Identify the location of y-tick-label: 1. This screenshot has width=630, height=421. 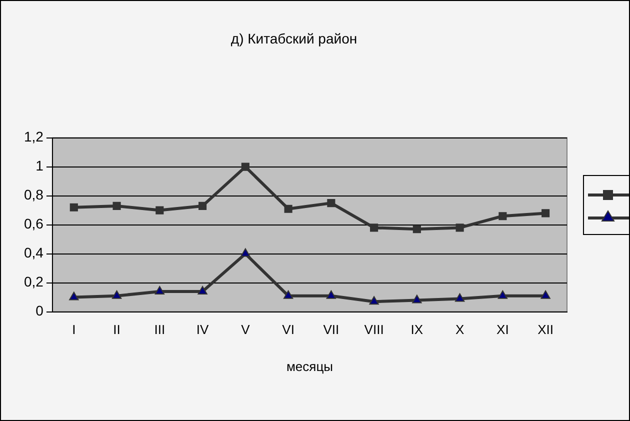
(40, 166).